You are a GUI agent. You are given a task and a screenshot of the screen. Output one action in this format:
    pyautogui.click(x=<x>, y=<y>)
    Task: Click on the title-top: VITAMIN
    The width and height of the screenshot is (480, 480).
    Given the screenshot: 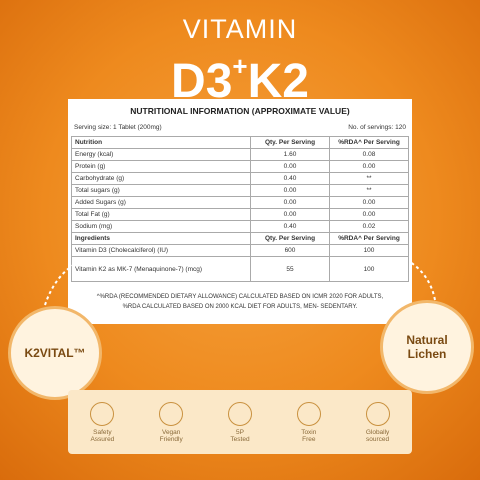 What is the action you would take?
    pyautogui.click(x=240, y=29)
    